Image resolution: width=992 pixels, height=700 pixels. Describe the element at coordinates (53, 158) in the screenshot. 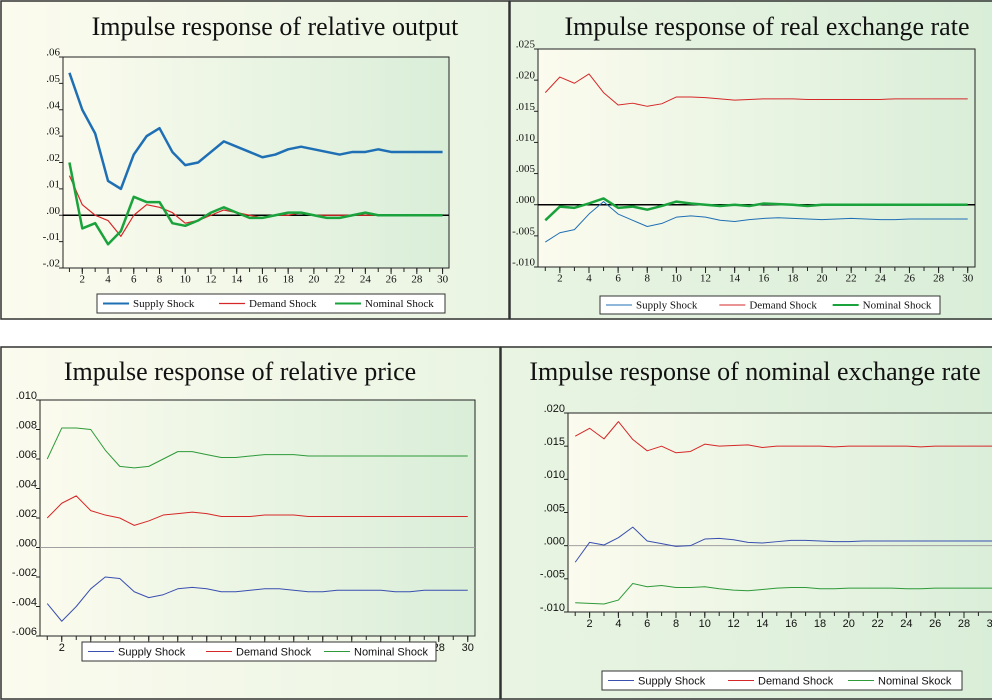

I see `y-tick-label: .02` at that location.